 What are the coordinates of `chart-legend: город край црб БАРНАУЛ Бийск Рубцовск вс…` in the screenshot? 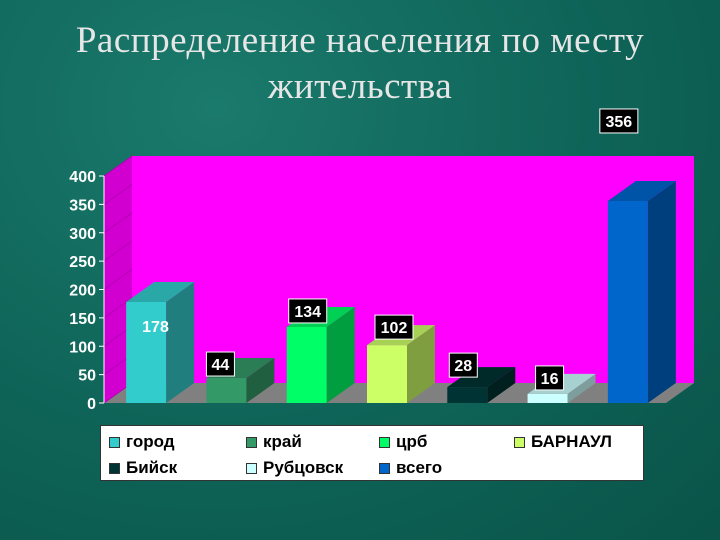 It's located at (372, 453).